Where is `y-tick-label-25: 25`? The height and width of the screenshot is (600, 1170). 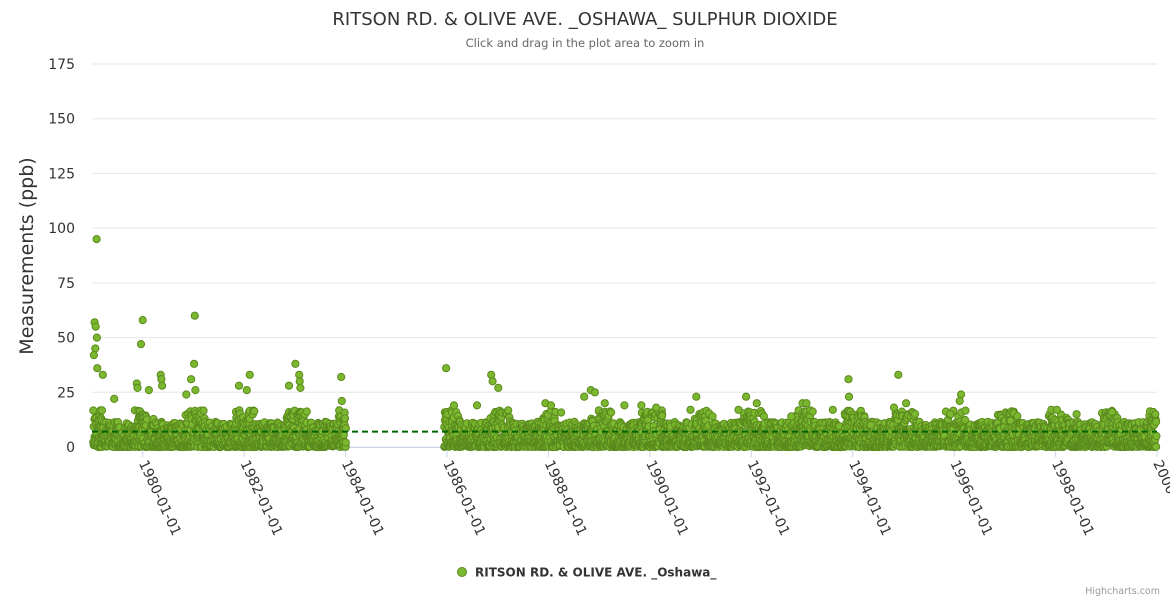
y-tick-label-25: 25 is located at coordinates (66, 393).